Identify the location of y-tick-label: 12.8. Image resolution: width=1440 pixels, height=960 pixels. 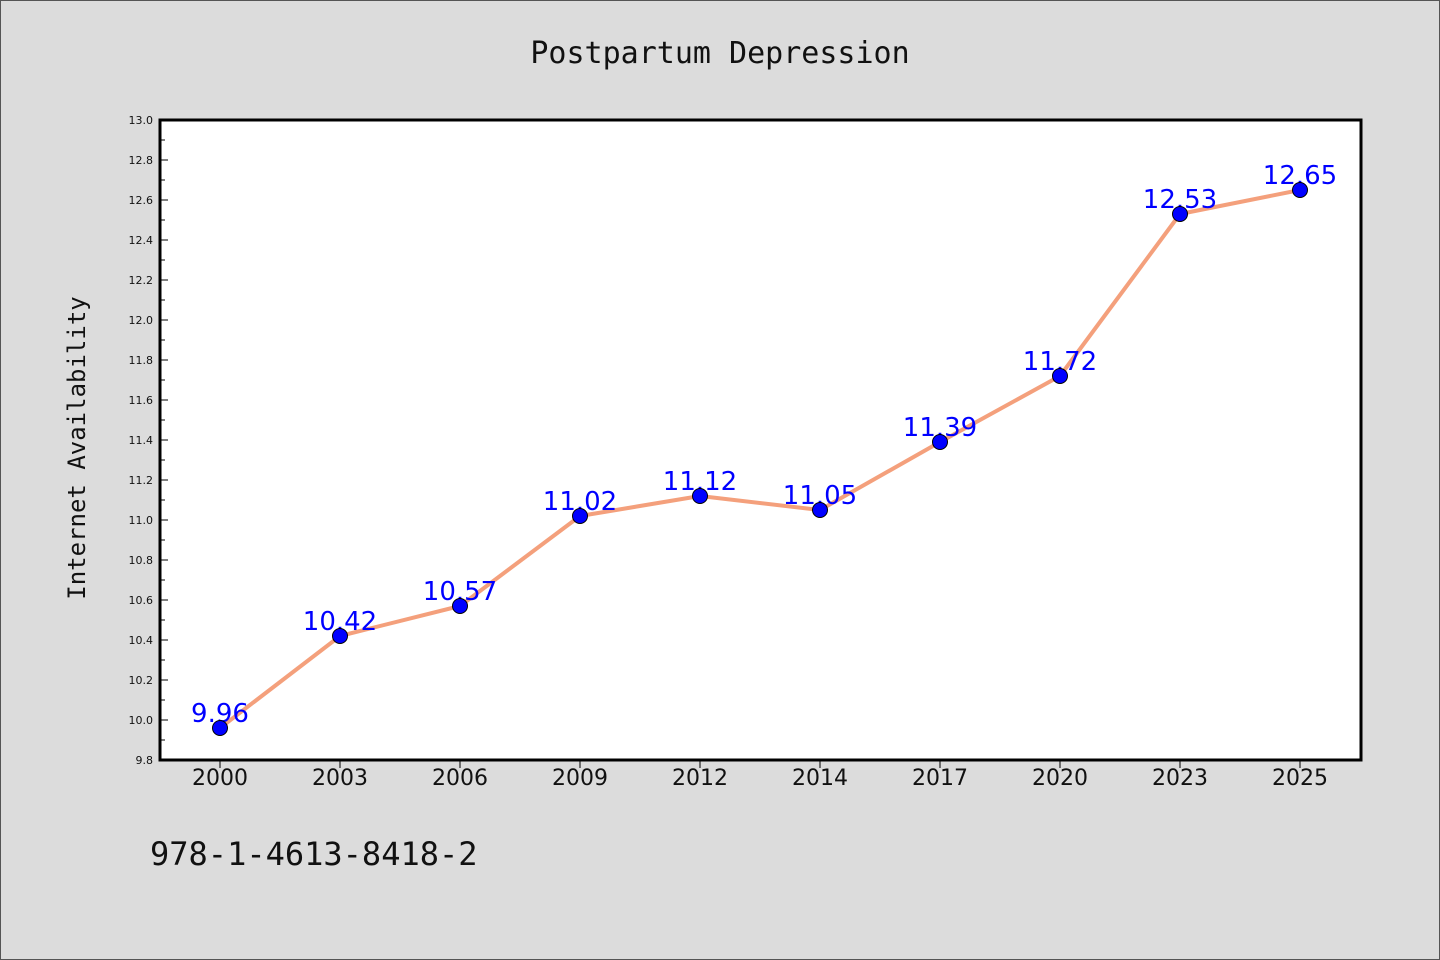
(141, 160).